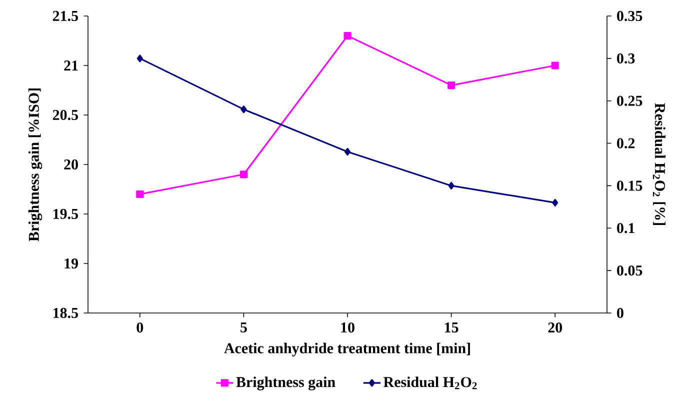  I want to click on y-axis-title: Brightness gain [%ISO], so click(35, 165).